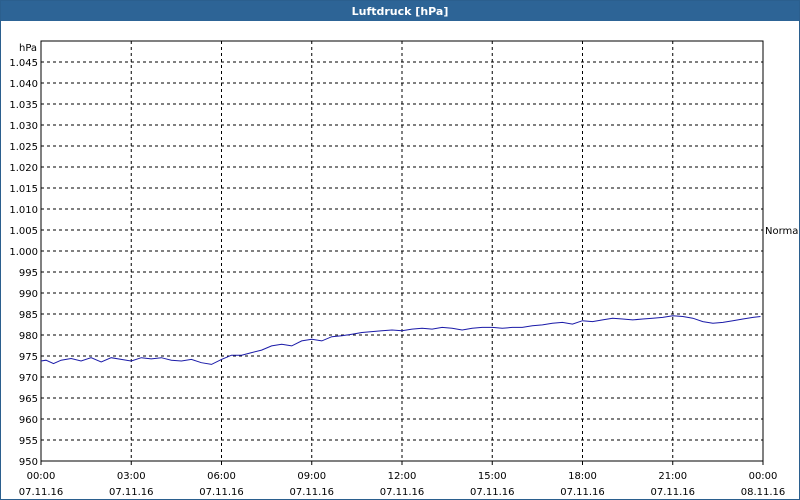 The width and height of the screenshot is (800, 500). What do you see at coordinates (28, 273) in the screenshot?
I see `y-tick-label: 995` at bounding box center [28, 273].